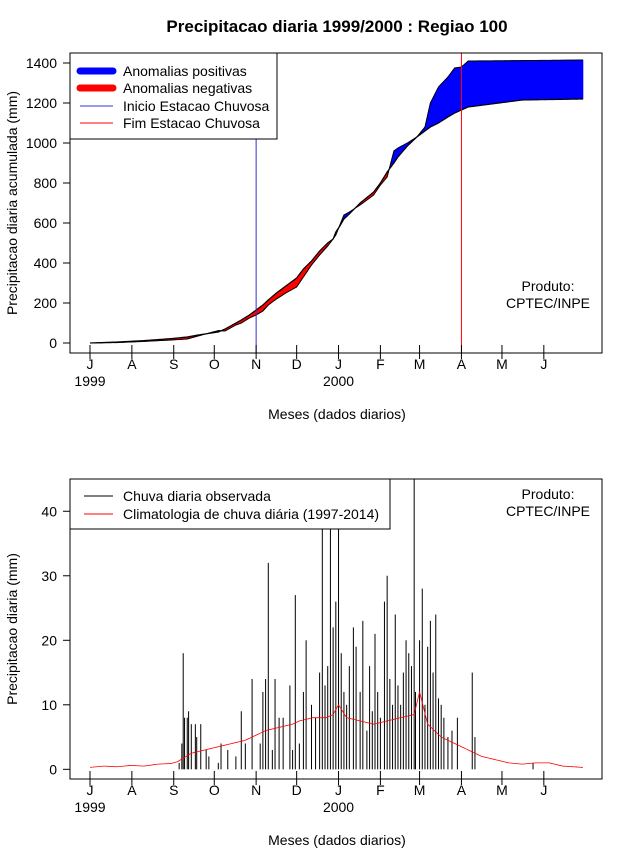 Image resolution: width=640 pixels, height=850 pixels. What do you see at coordinates (548, 494) in the screenshot?
I see `annotation-produto-daily: Produto:` at bounding box center [548, 494].